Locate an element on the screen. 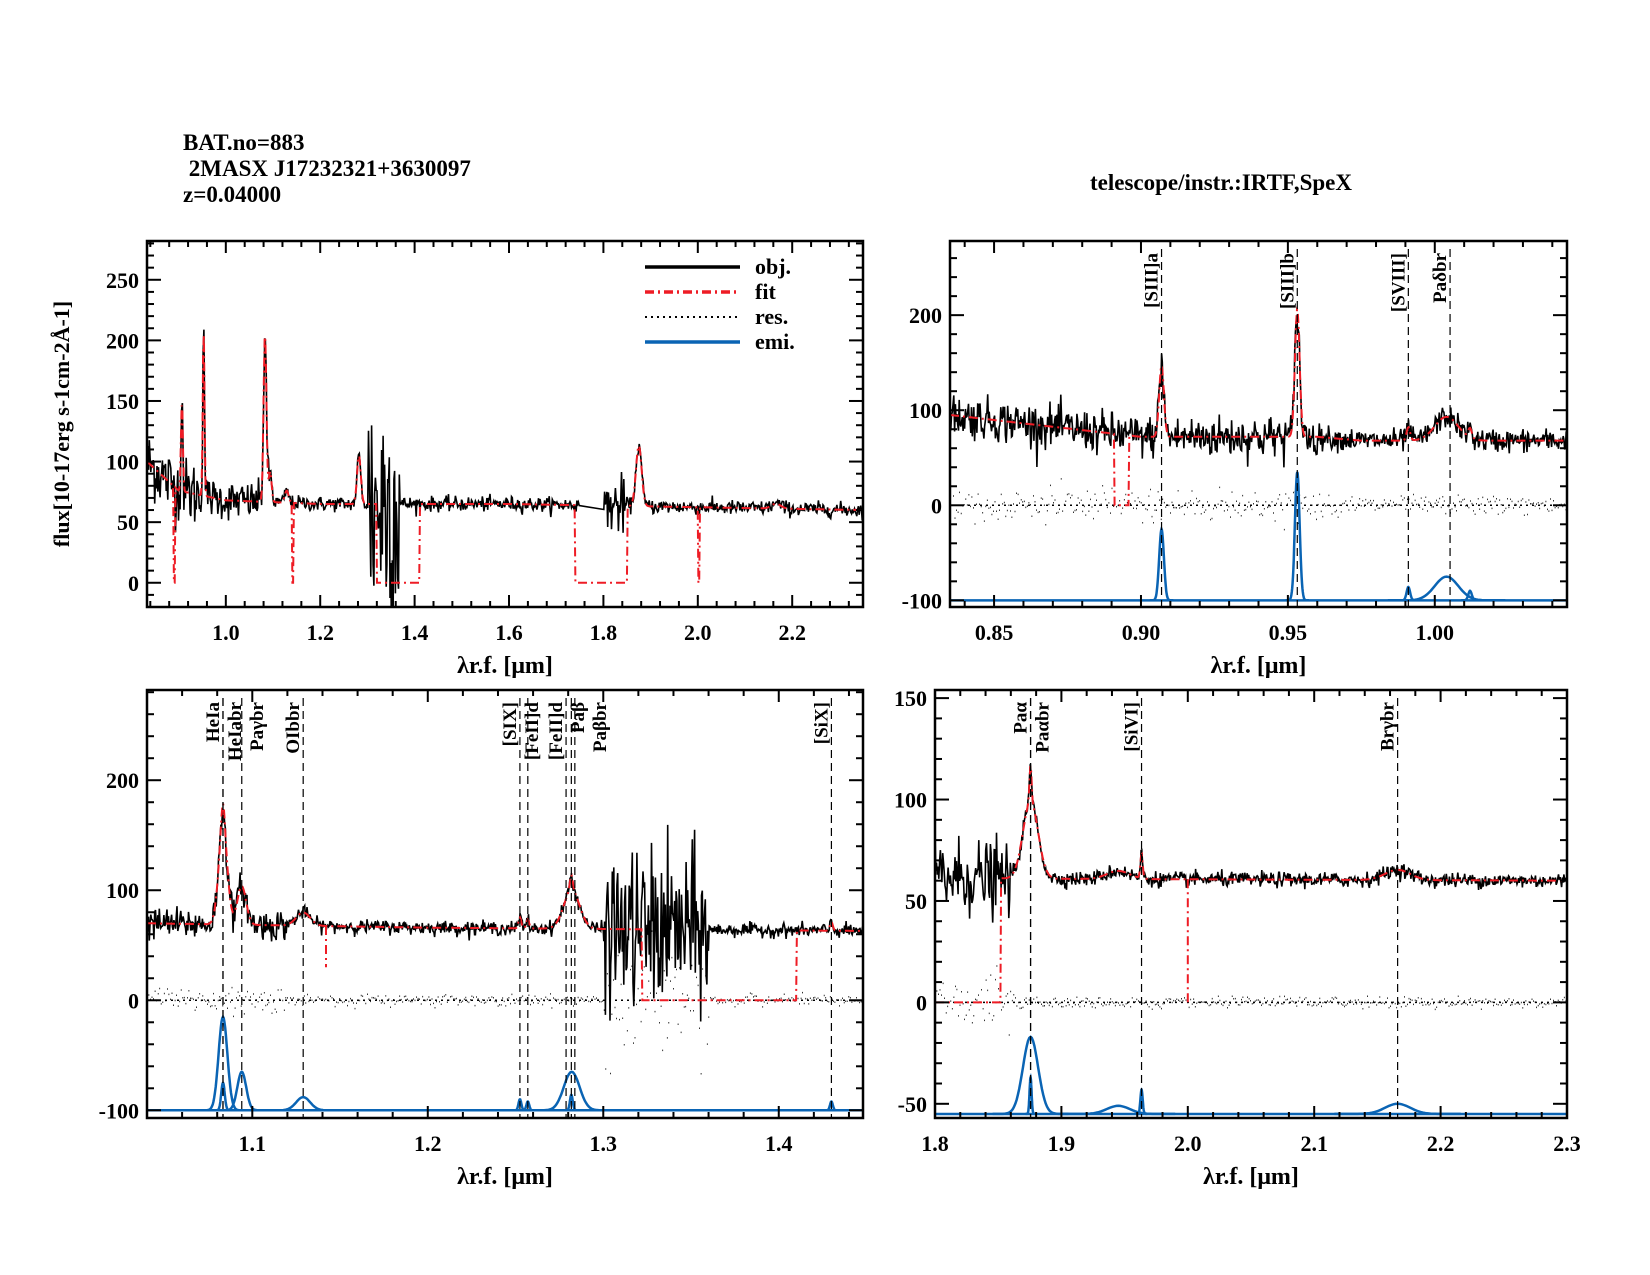 The height and width of the screenshot is (1275, 1650). bat-number: BAT.no=883 is located at coordinates (244, 142).